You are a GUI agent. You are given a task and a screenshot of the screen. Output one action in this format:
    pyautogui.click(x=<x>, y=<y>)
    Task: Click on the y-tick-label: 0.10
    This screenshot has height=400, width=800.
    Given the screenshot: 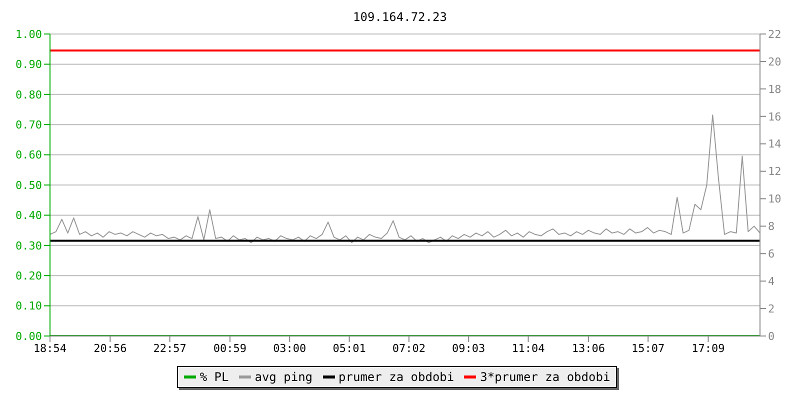 What is the action you would take?
    pyautogui.click(x=29, y=306)
    